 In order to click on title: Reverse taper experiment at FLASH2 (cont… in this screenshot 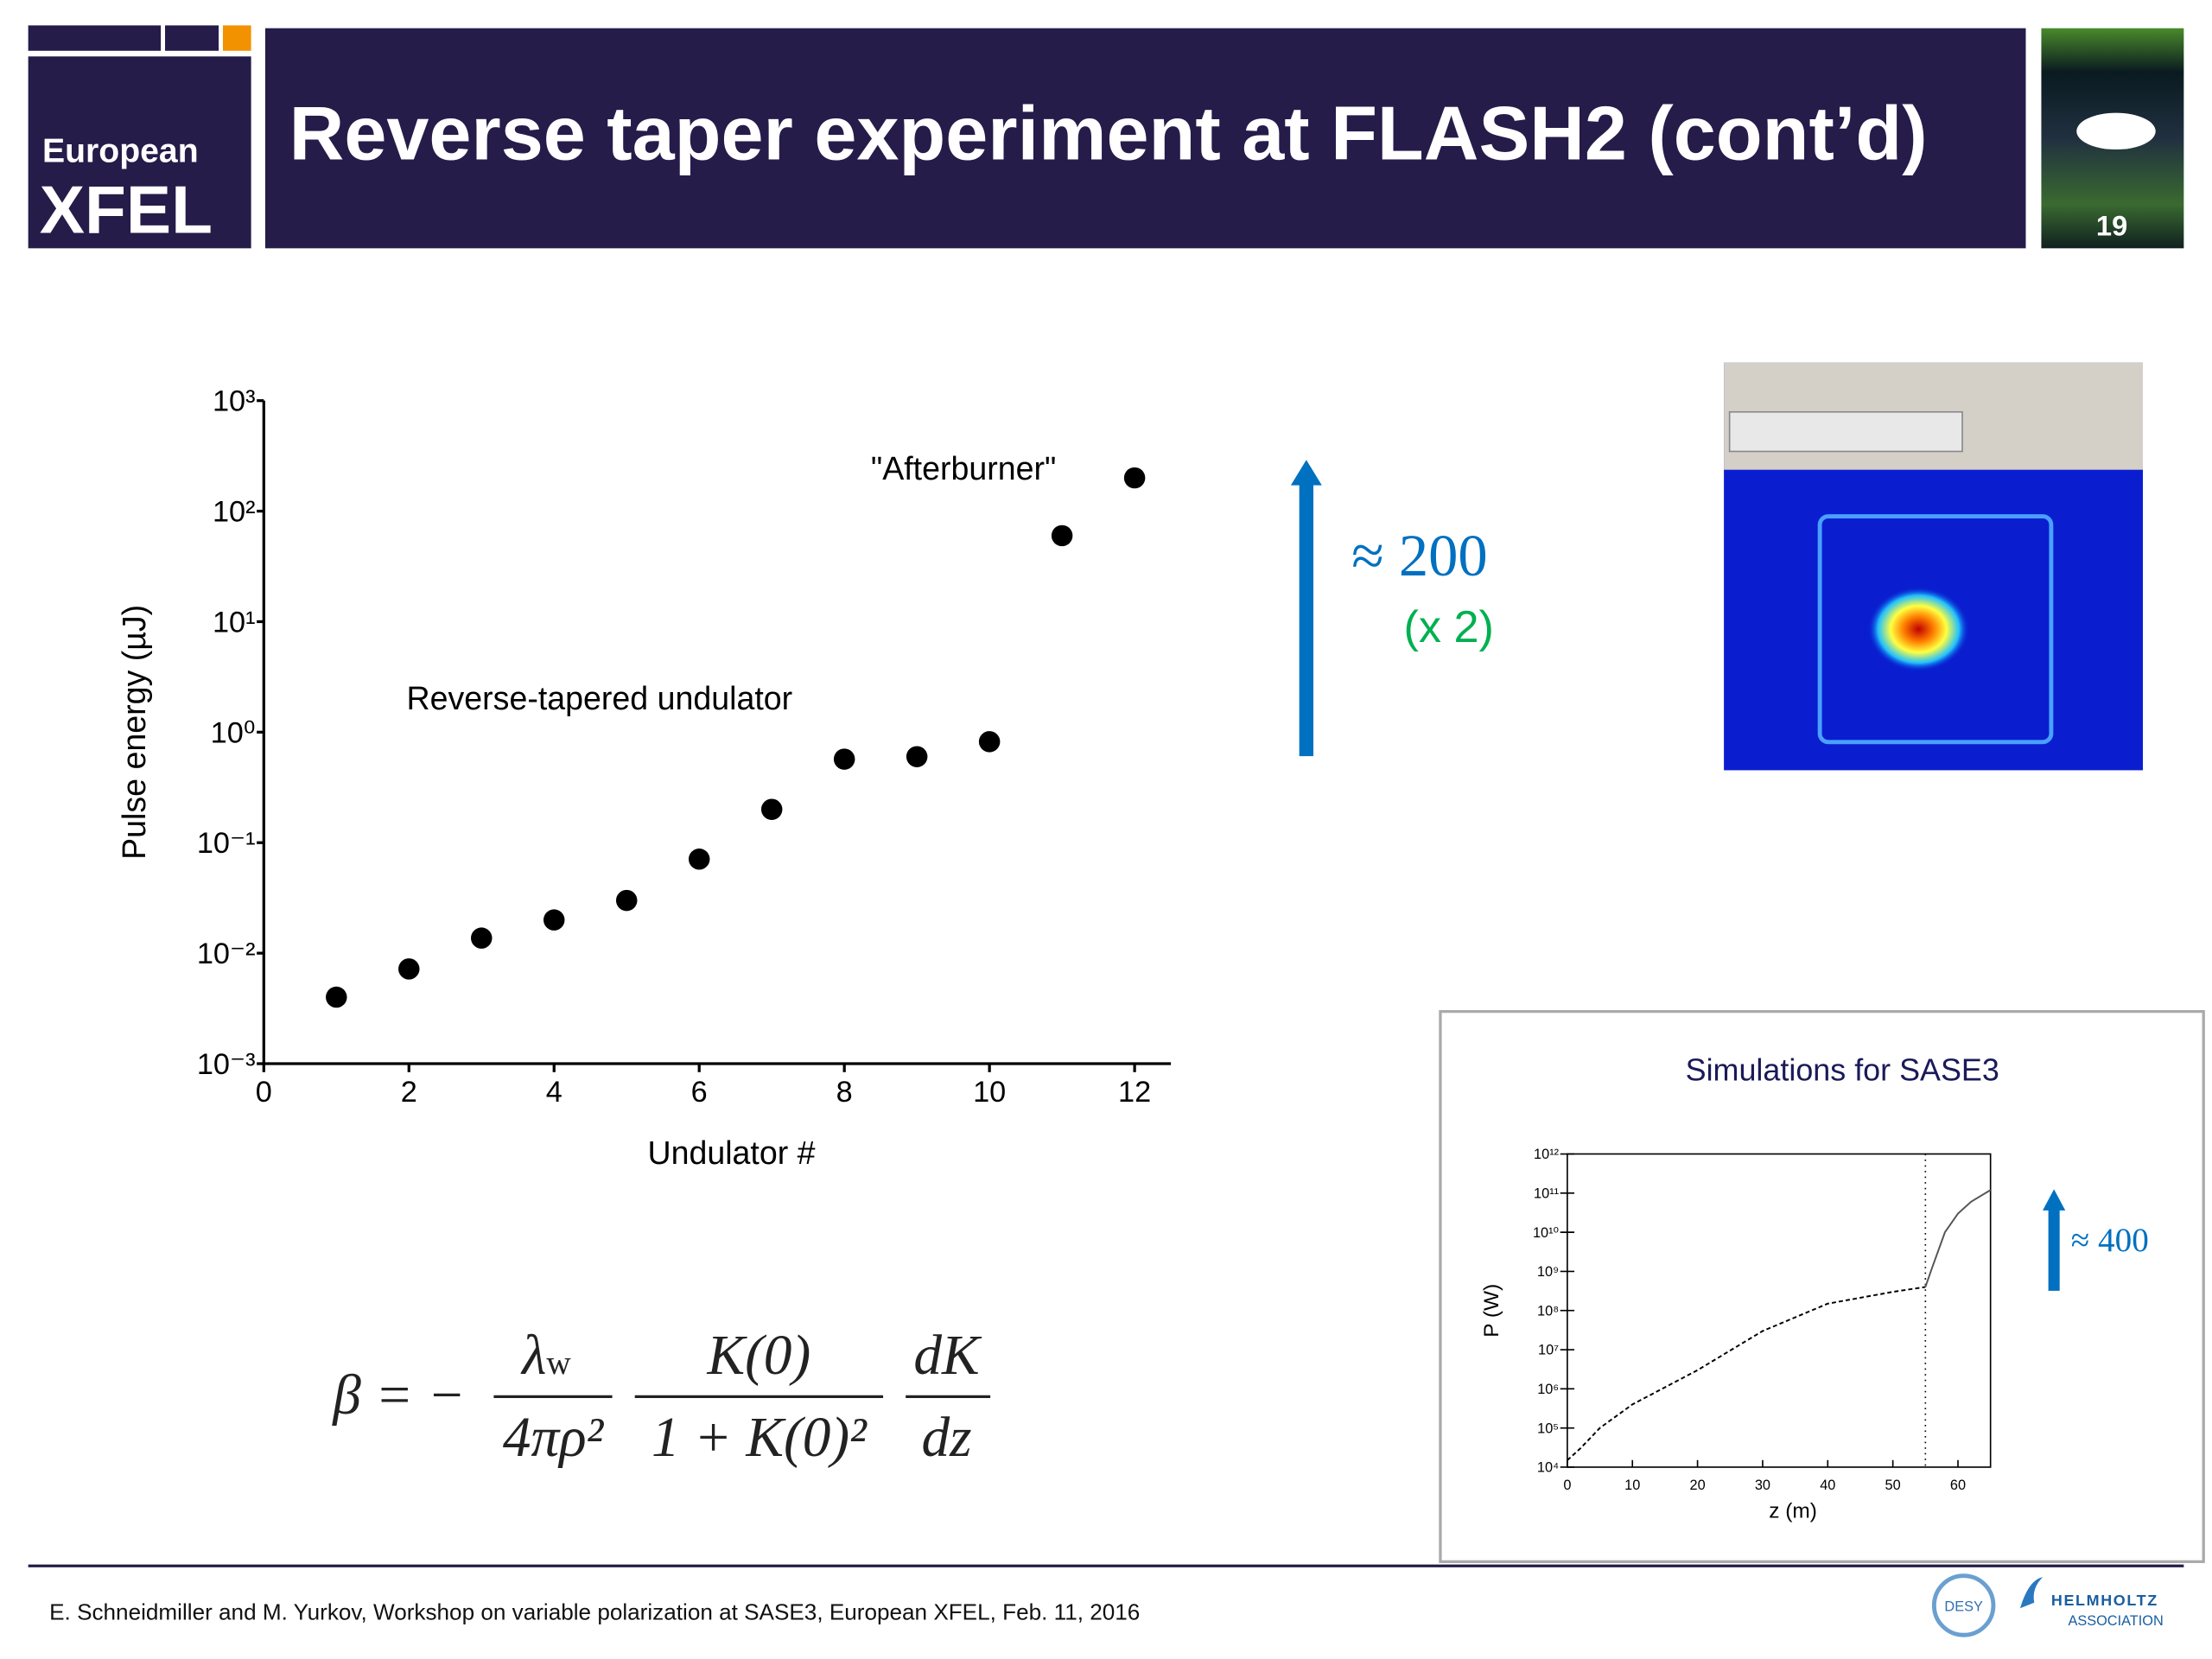, I will do `click(1108, 132)`.